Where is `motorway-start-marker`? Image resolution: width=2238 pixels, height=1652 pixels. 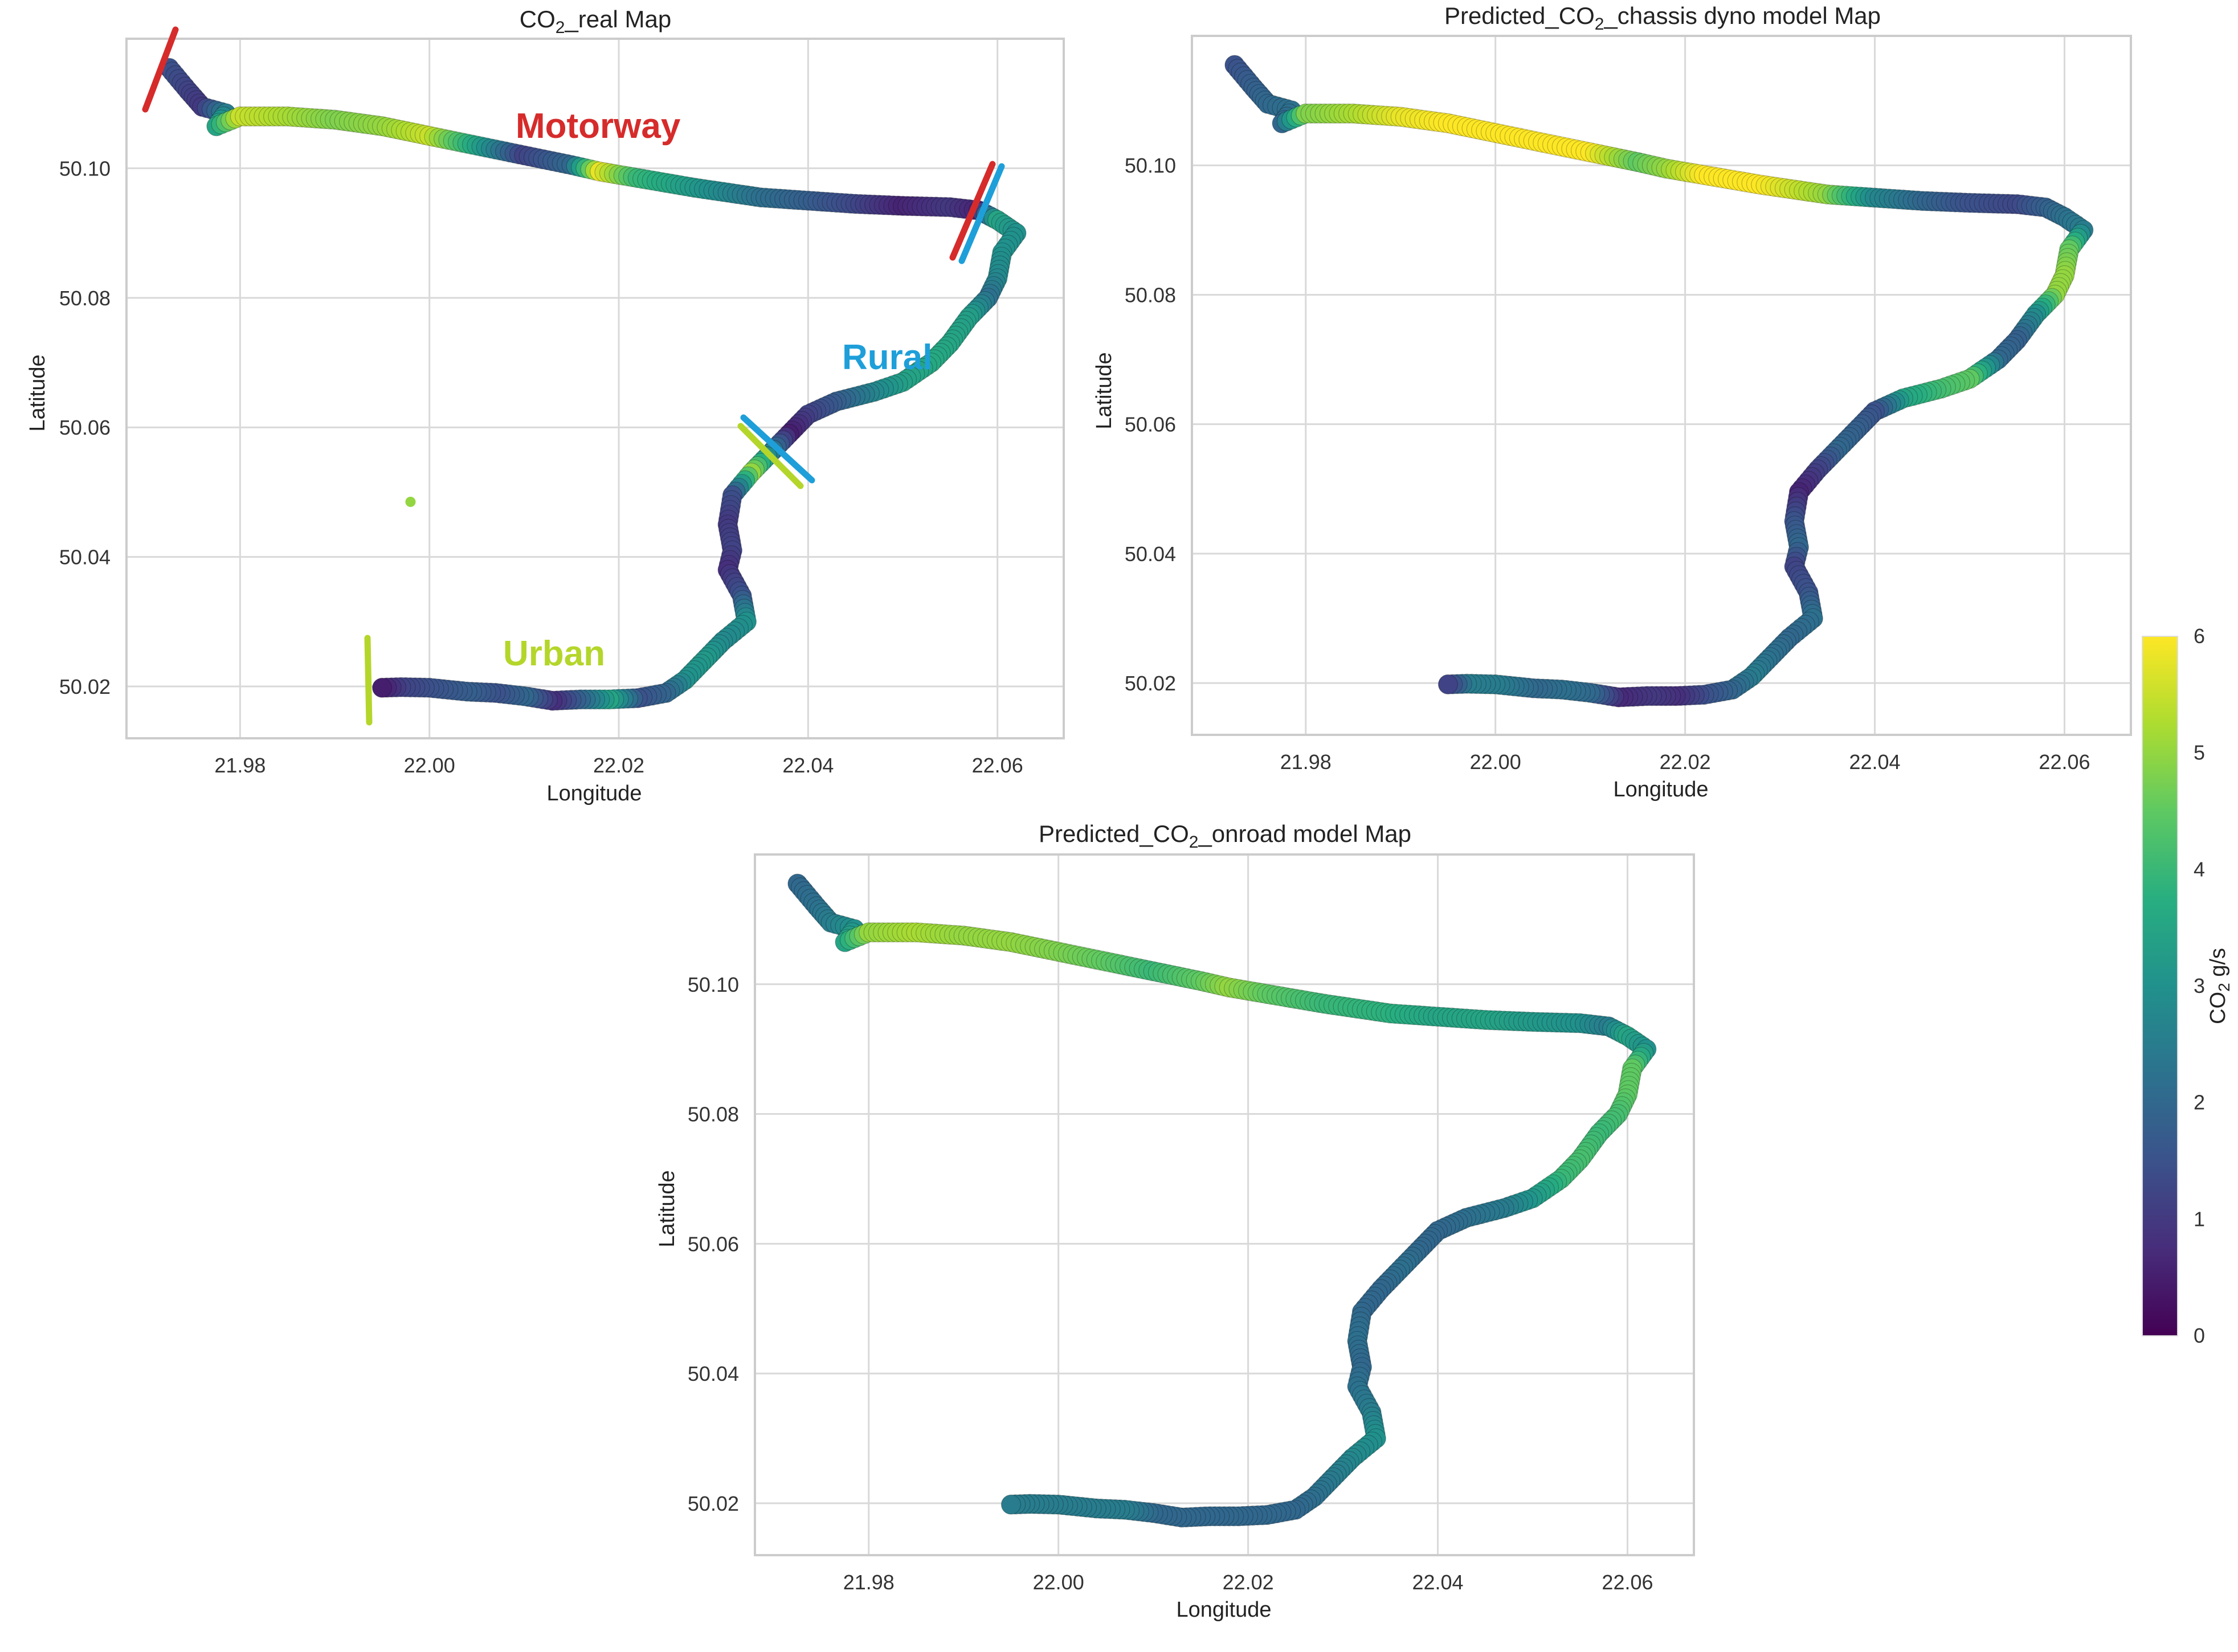
motorway-start-marker is located at coordinates (160, 69).